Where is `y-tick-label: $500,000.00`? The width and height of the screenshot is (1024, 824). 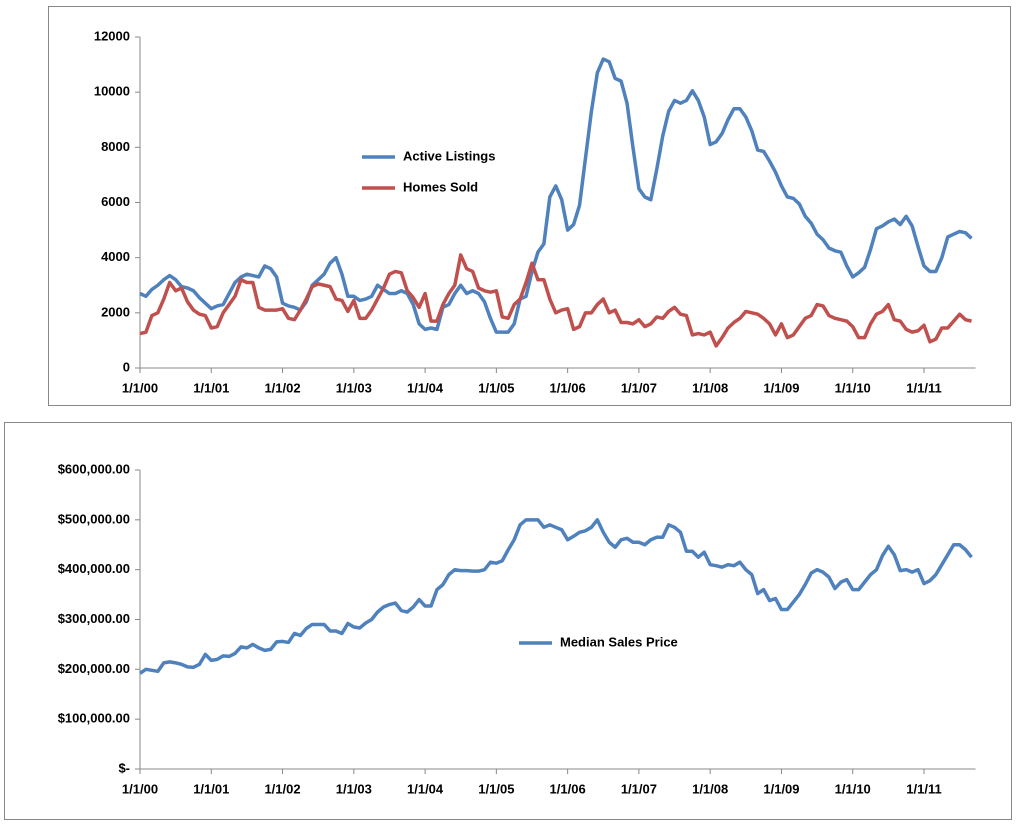
y-tick-label: $500,000.00 is located at coordinates (94, 518).